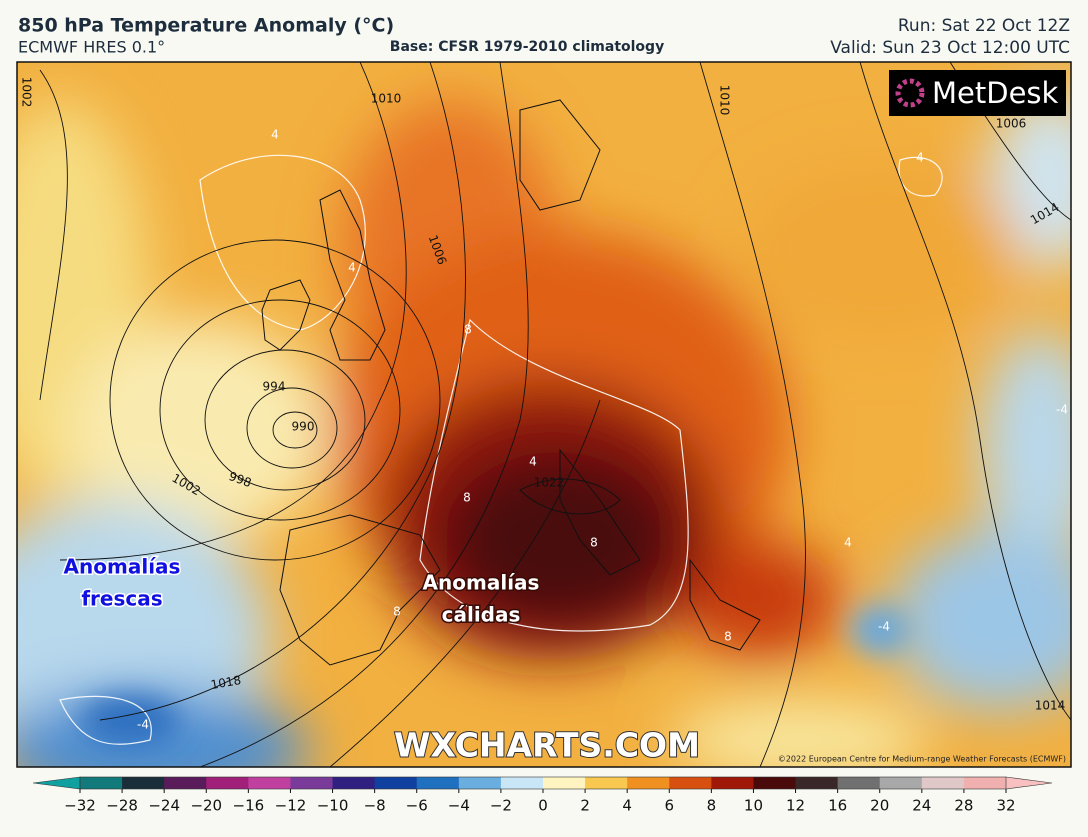 This screenshot has height=837, width=1088. What do you see at coordinates (1011, 124) in the screenshot?
I see `isobar-label: 1006` at bounding box center [1011, 124].